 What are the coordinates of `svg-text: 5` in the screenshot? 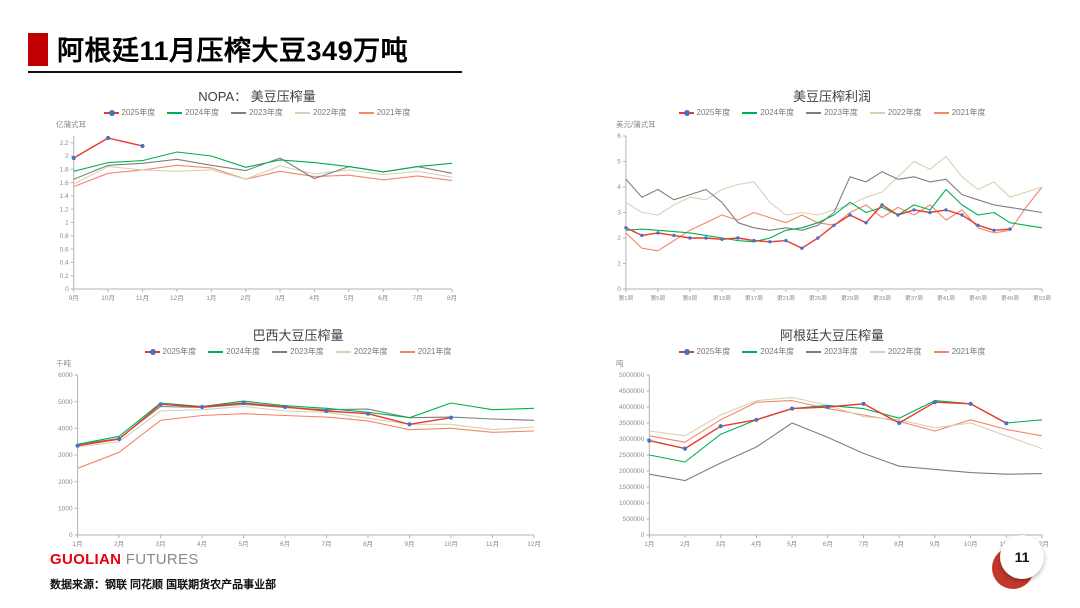 It's located at (619, 162).